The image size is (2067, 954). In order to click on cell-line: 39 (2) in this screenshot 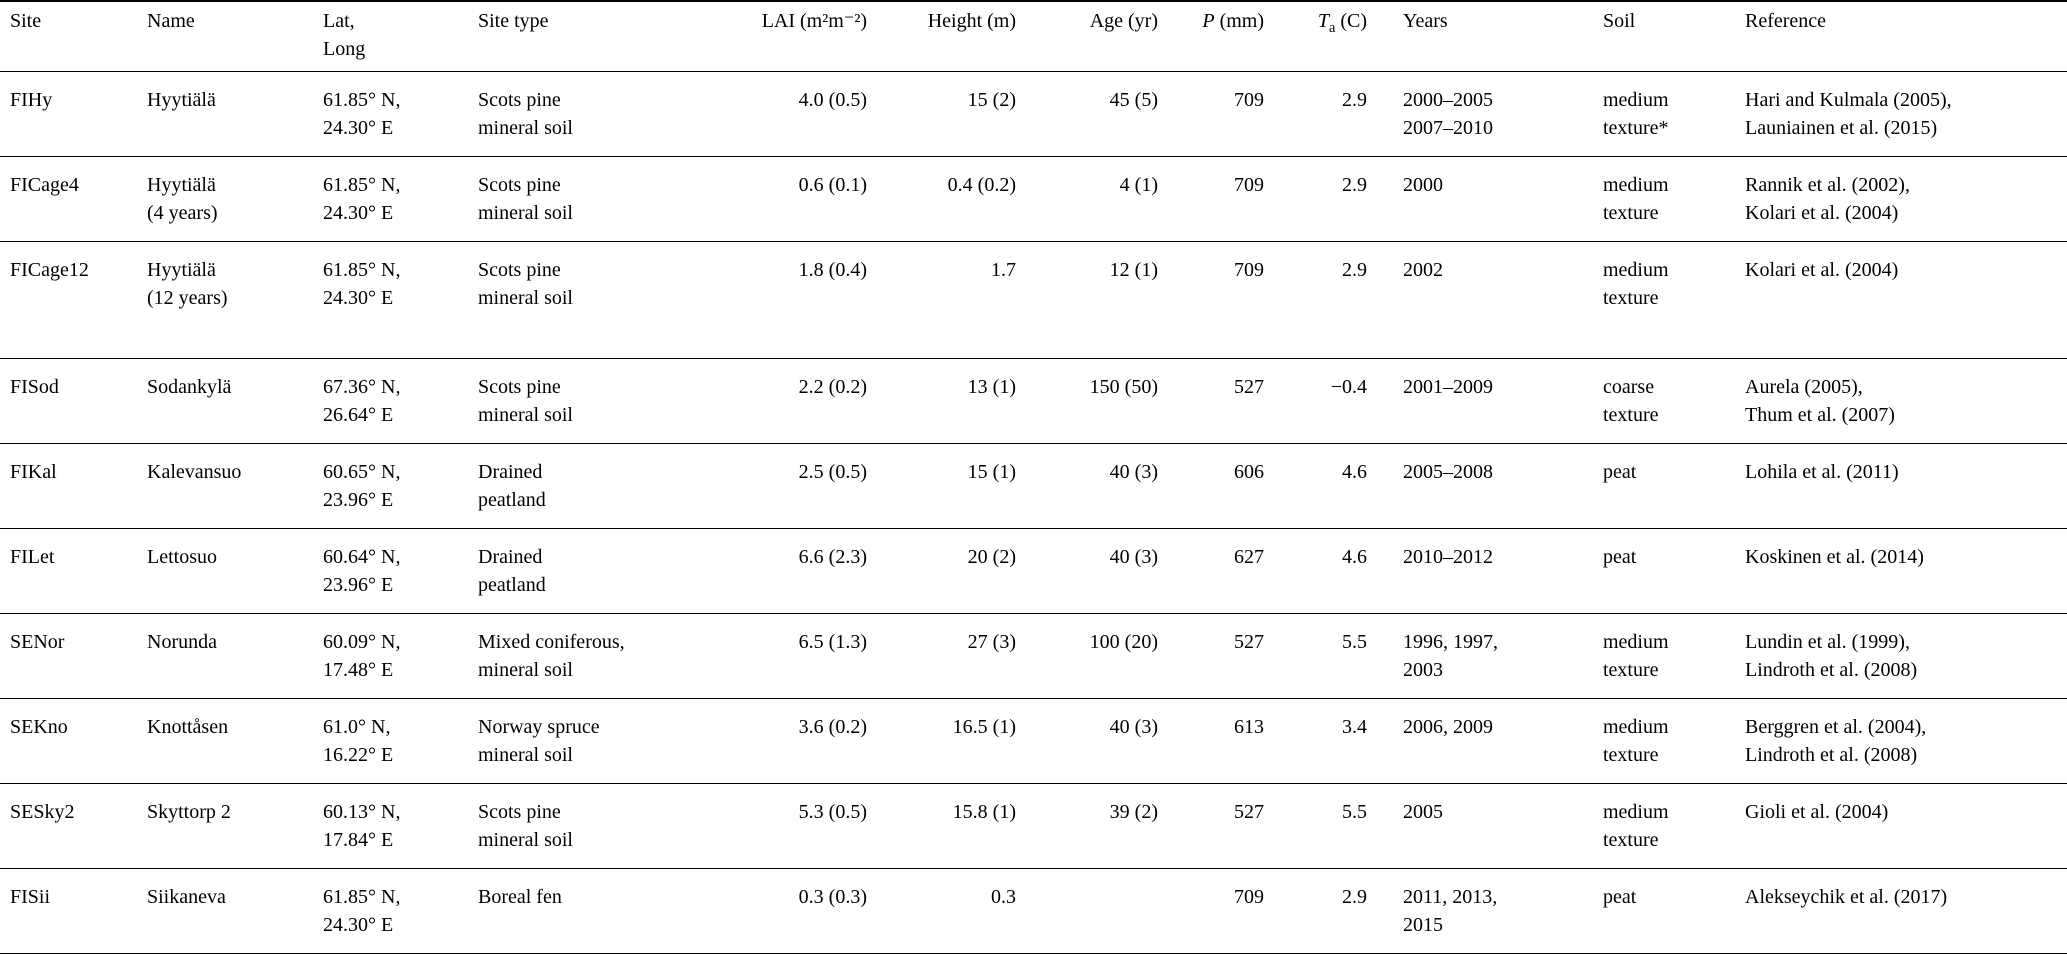, I will do `click(1133, 812)`.